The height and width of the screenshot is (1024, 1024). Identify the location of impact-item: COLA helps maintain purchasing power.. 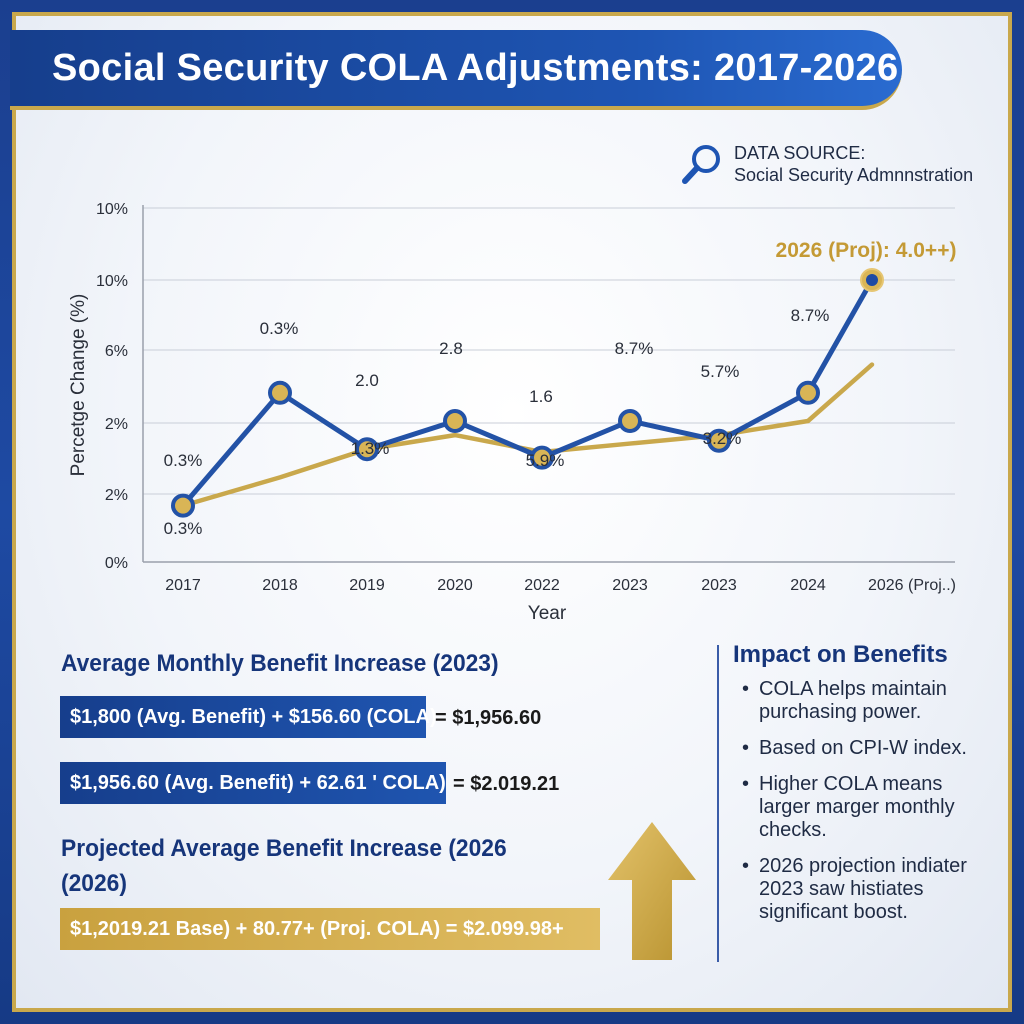
(867, 701).